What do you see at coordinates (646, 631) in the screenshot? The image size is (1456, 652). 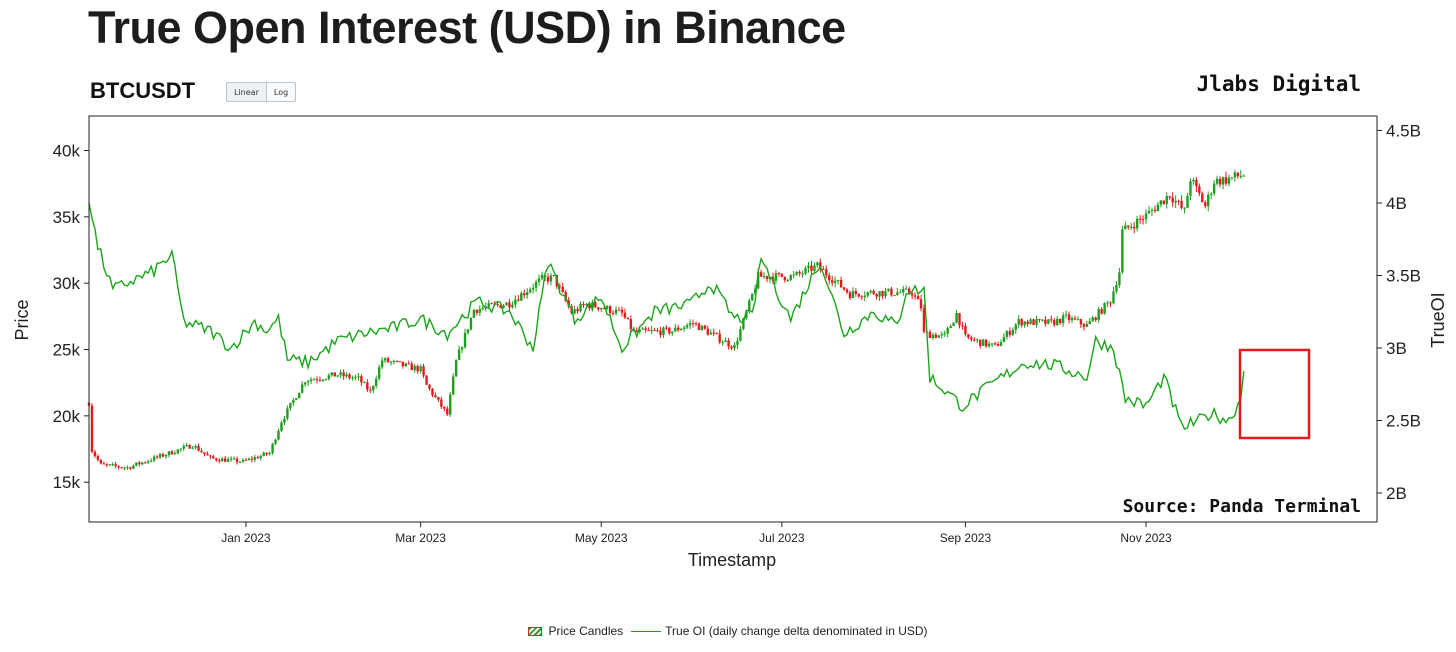 I see `line-swatch-icon` at bounding box center [646, 631].